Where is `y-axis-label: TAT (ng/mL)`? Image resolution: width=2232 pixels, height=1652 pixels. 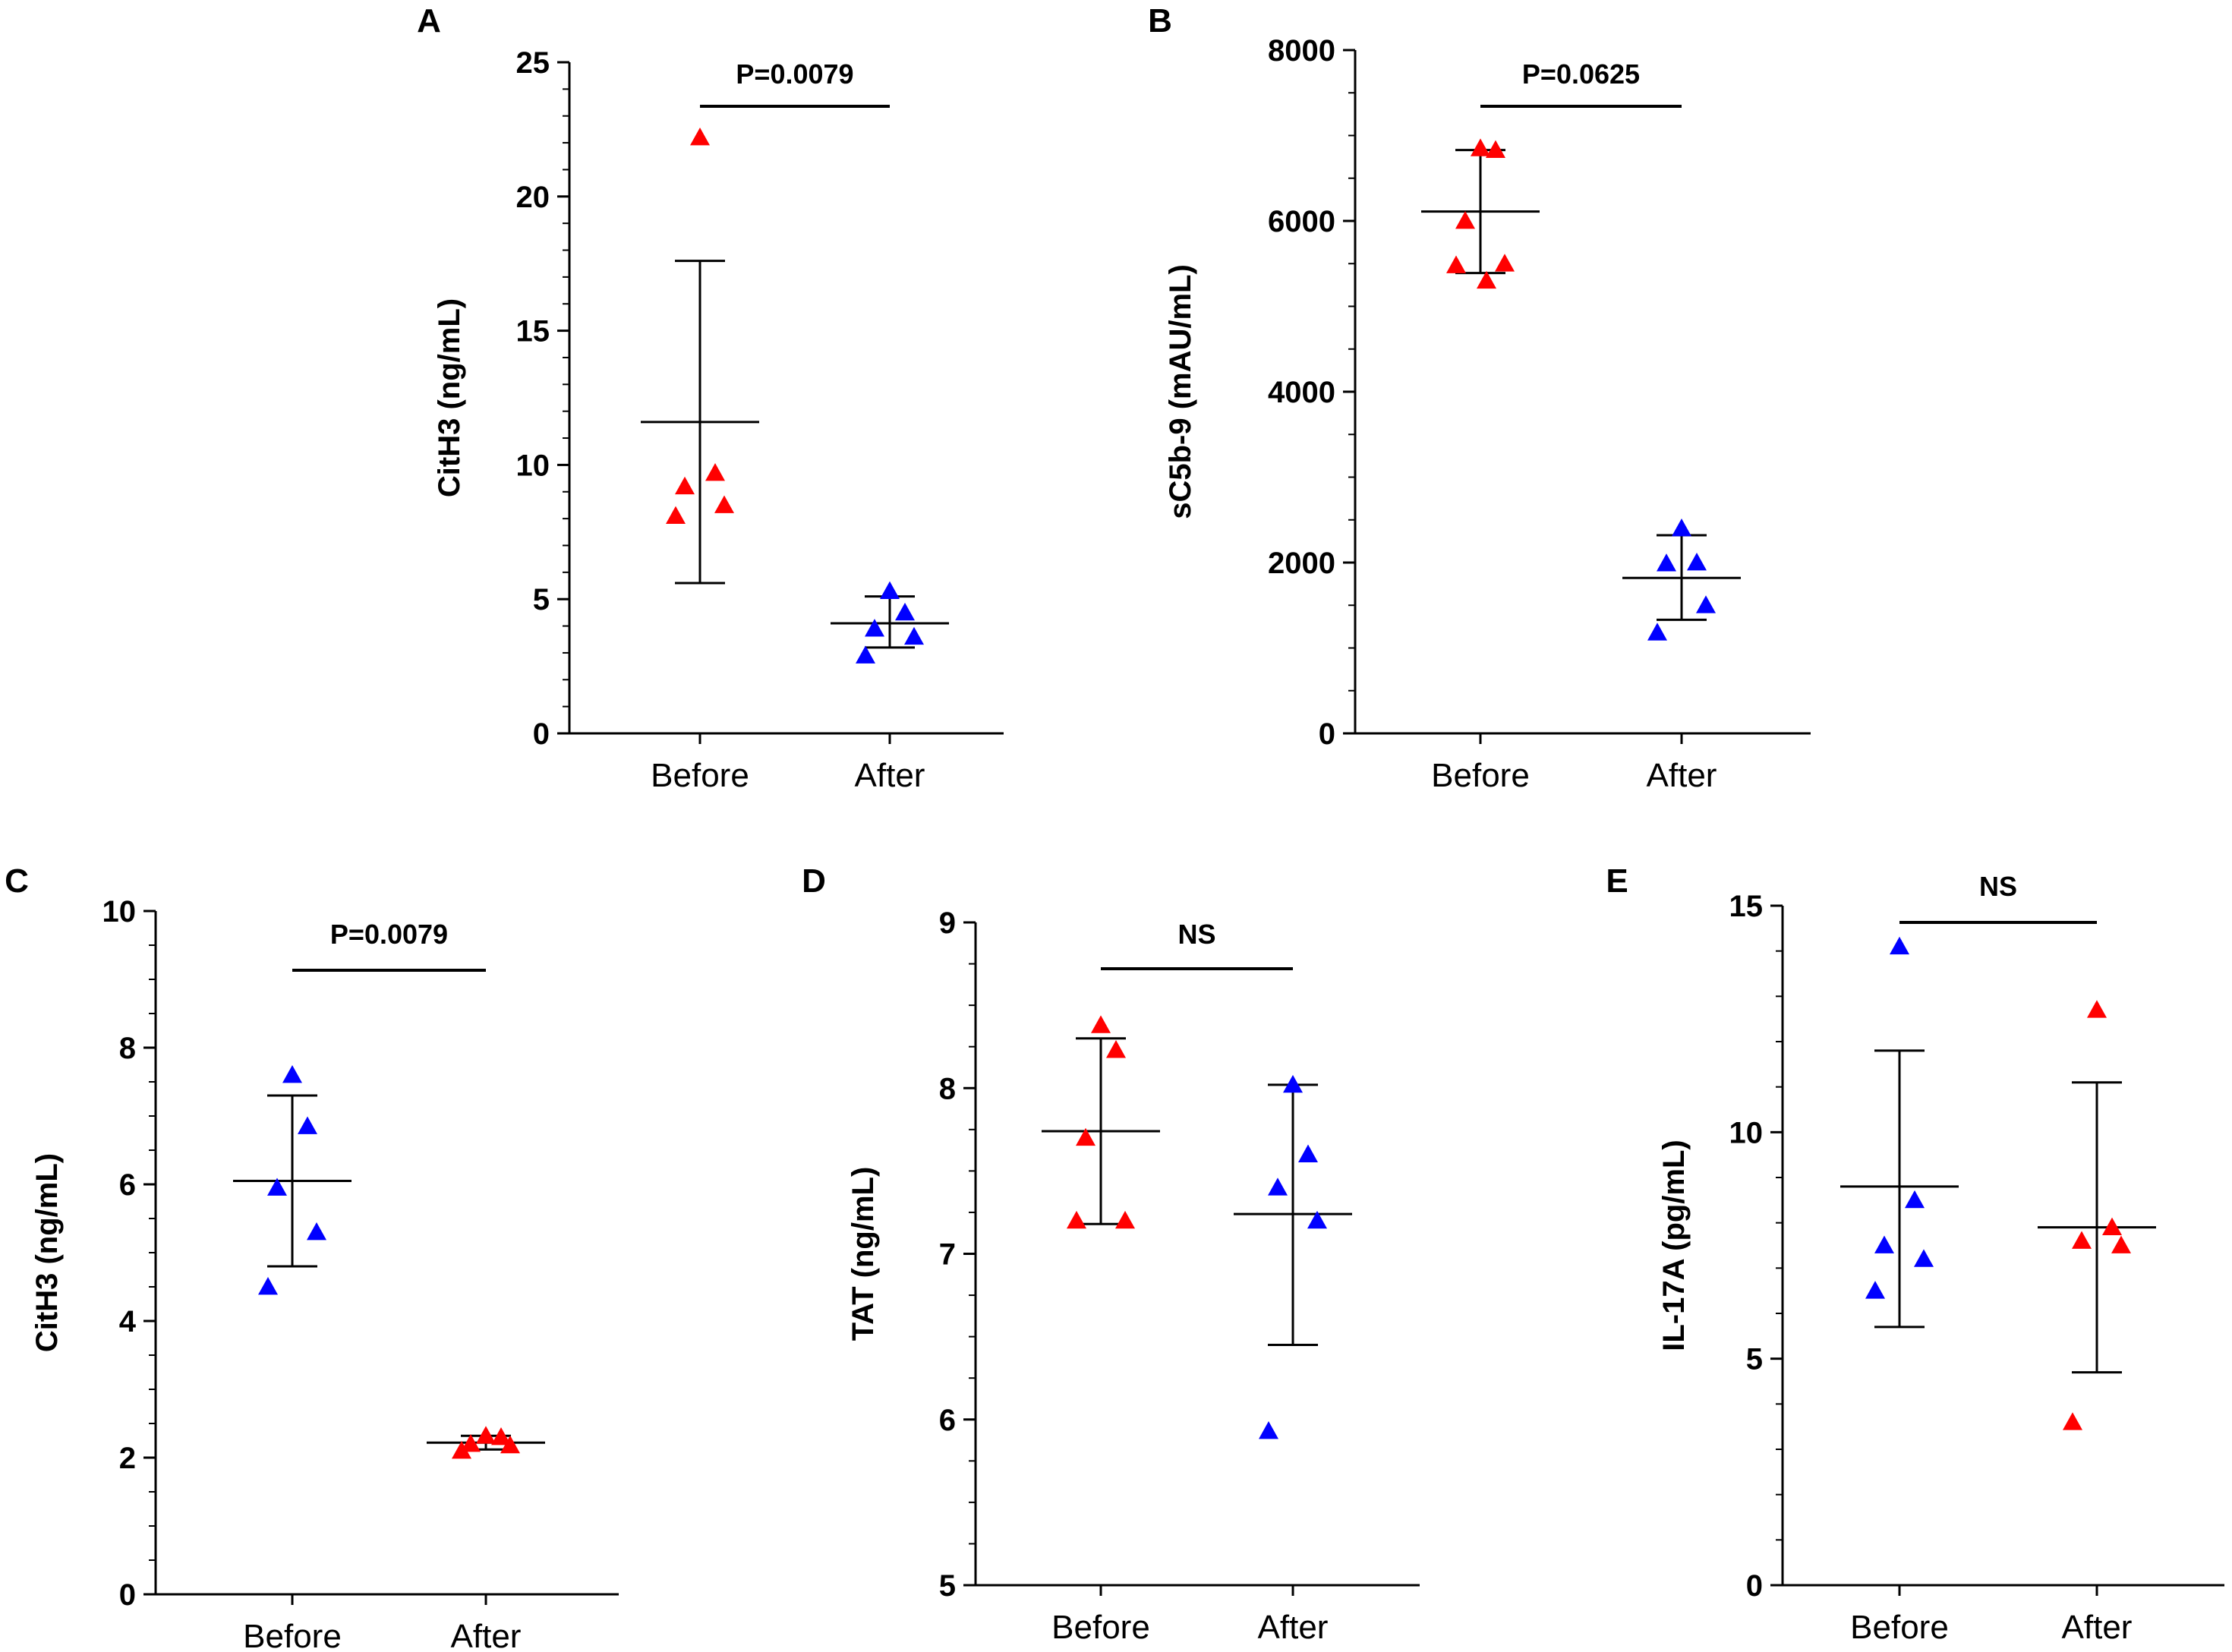 y-axis-label: TAT (ng/mL) is located at coordinates (863, 1254).